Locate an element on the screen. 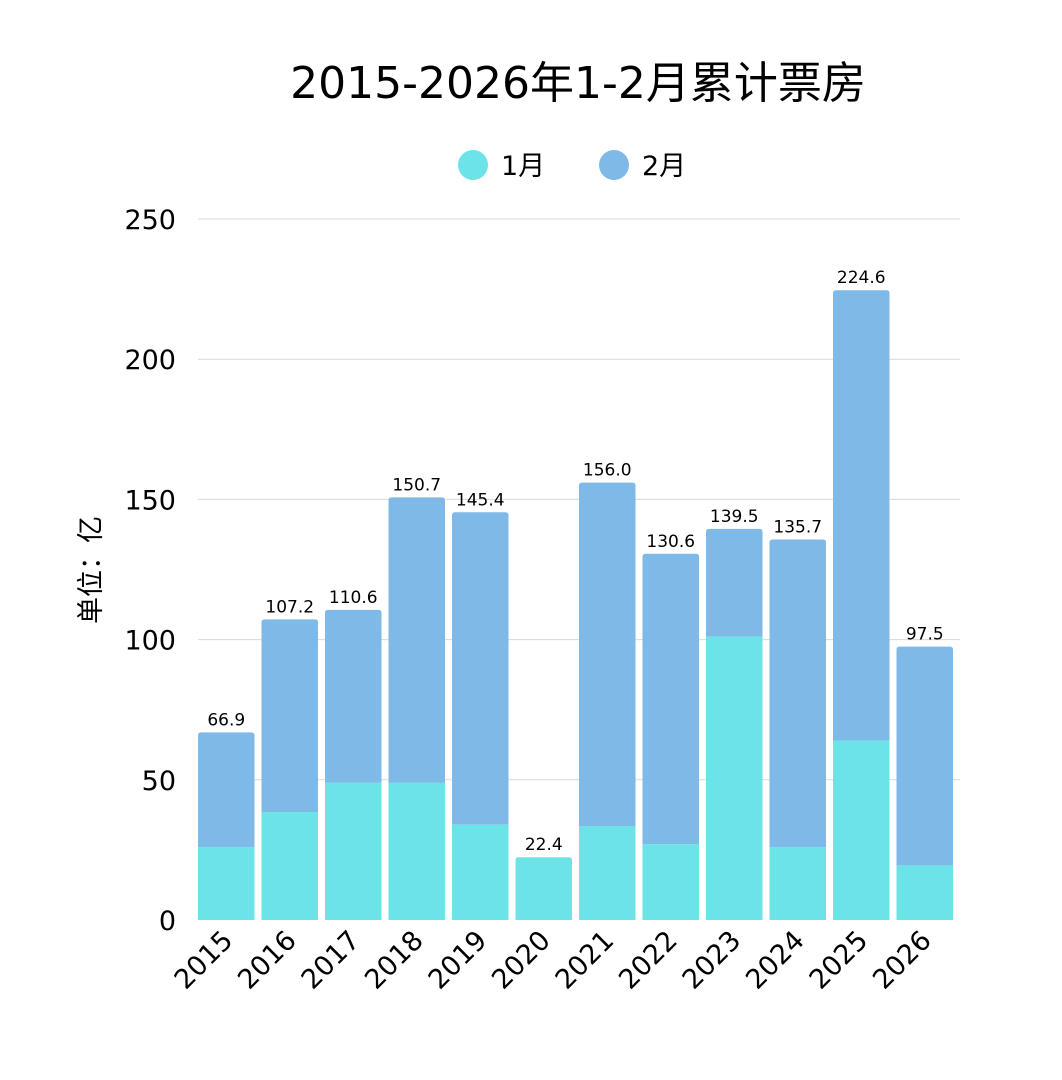  legend: 1月 2月 is located at coordinates (572, 166).